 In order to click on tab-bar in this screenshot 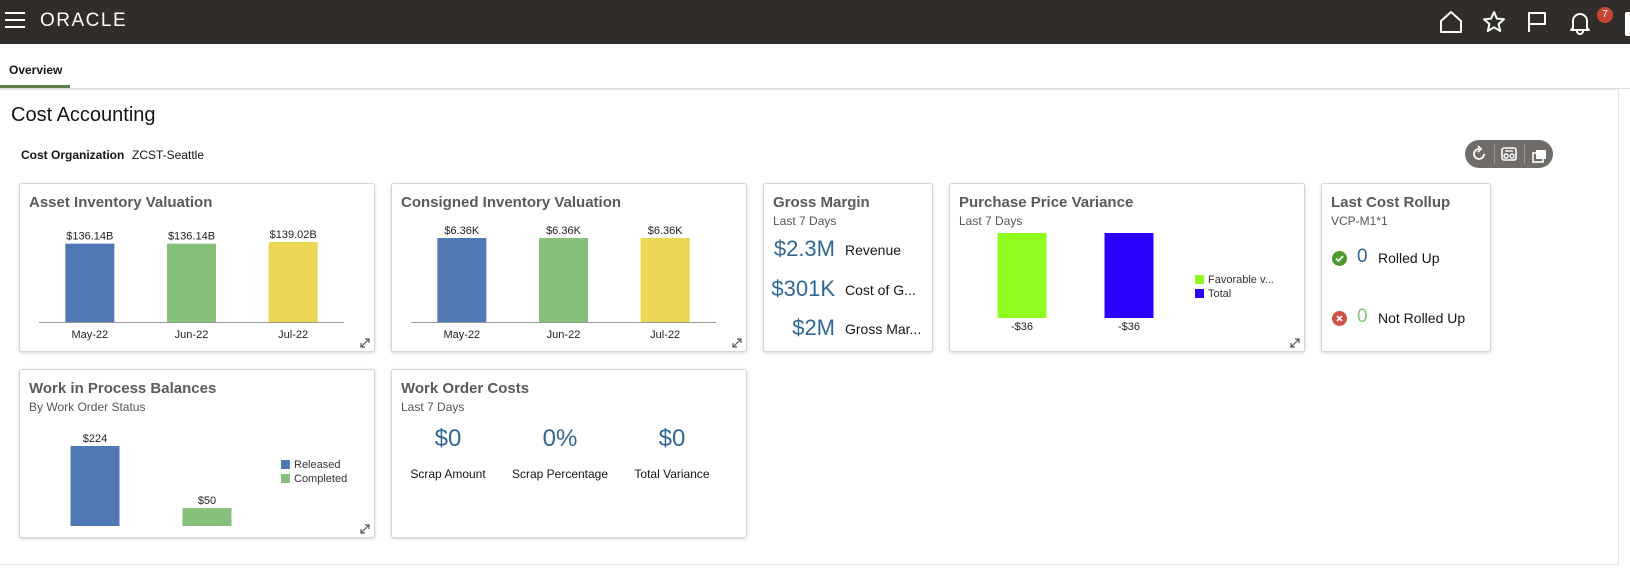, I will do `click(815, 66)`.